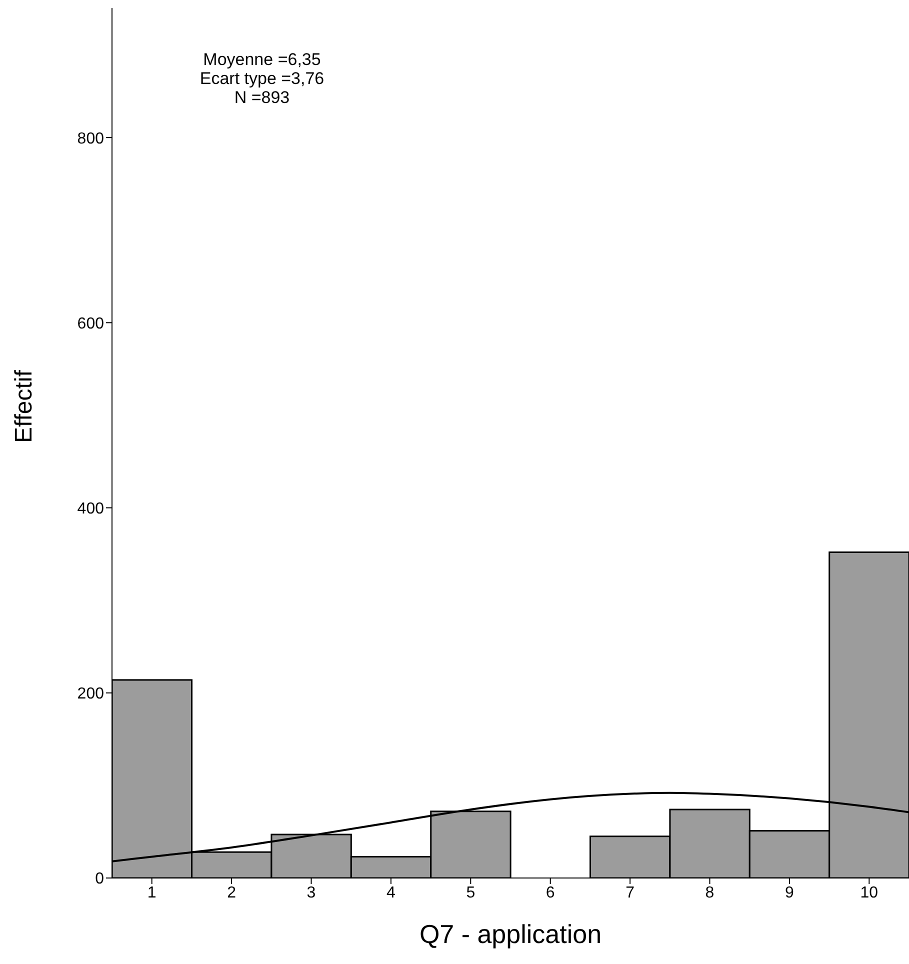 This screenshot has height=964, width=909. What do you see at coordinates (471, 893) in the screenshot?
I see `x-tick-label: 5` at bounding box center [471, 893].